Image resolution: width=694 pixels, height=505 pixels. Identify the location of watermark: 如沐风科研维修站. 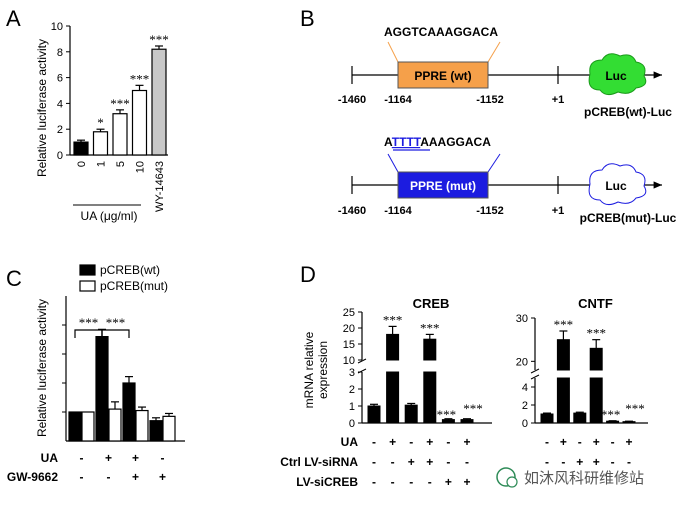
(570, 477).